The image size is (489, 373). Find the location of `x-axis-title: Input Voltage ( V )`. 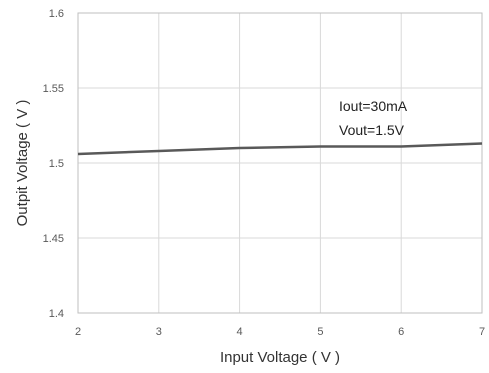

x-axis-title: Input Voltage ( V ) is located at coordinates (280, 357).